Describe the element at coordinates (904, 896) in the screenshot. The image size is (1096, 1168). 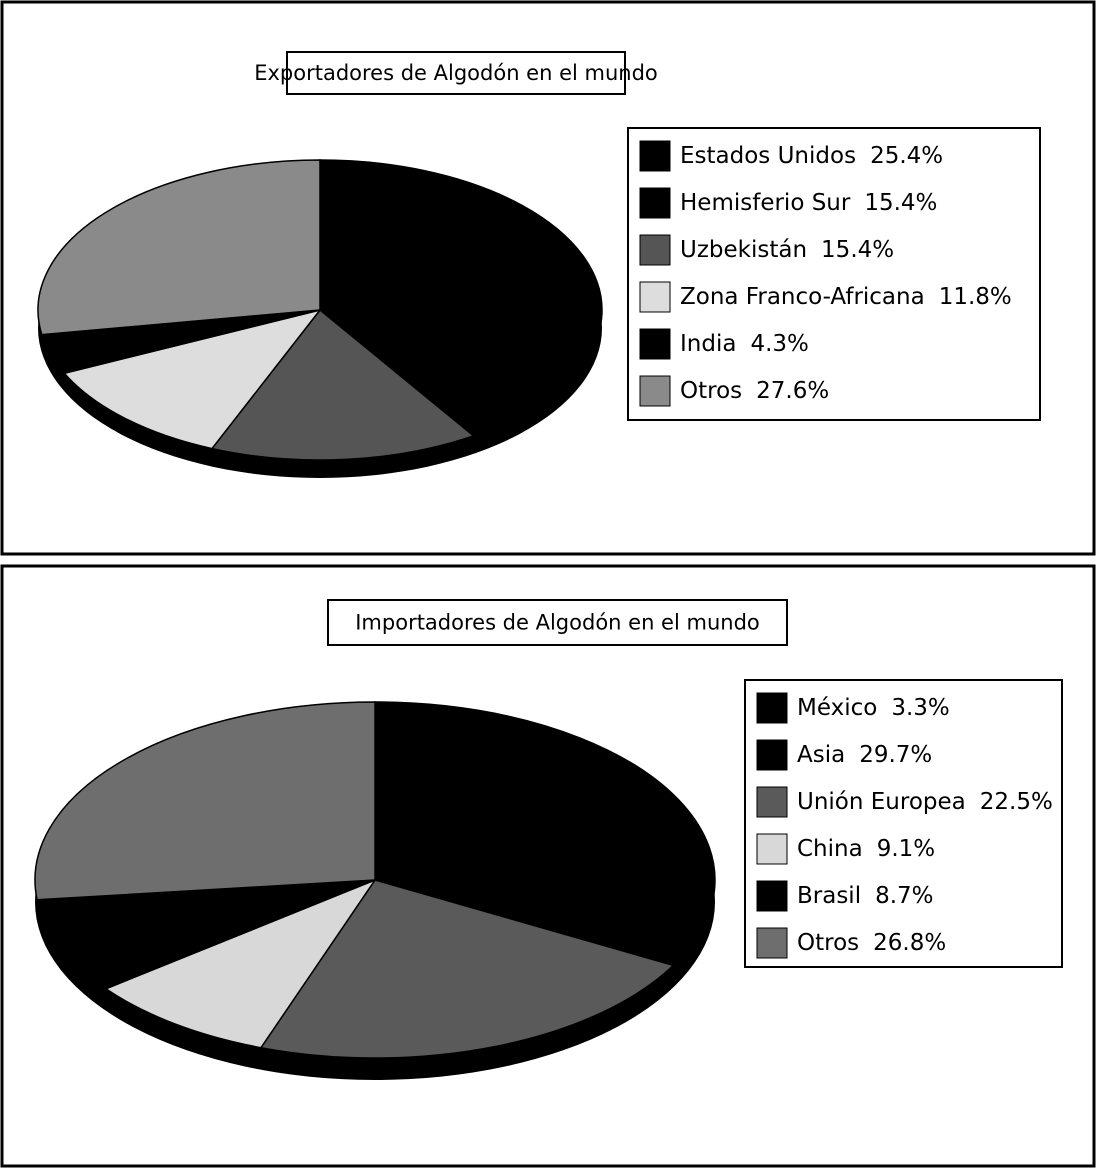
I see `legend-value: 8.7%` at that location.